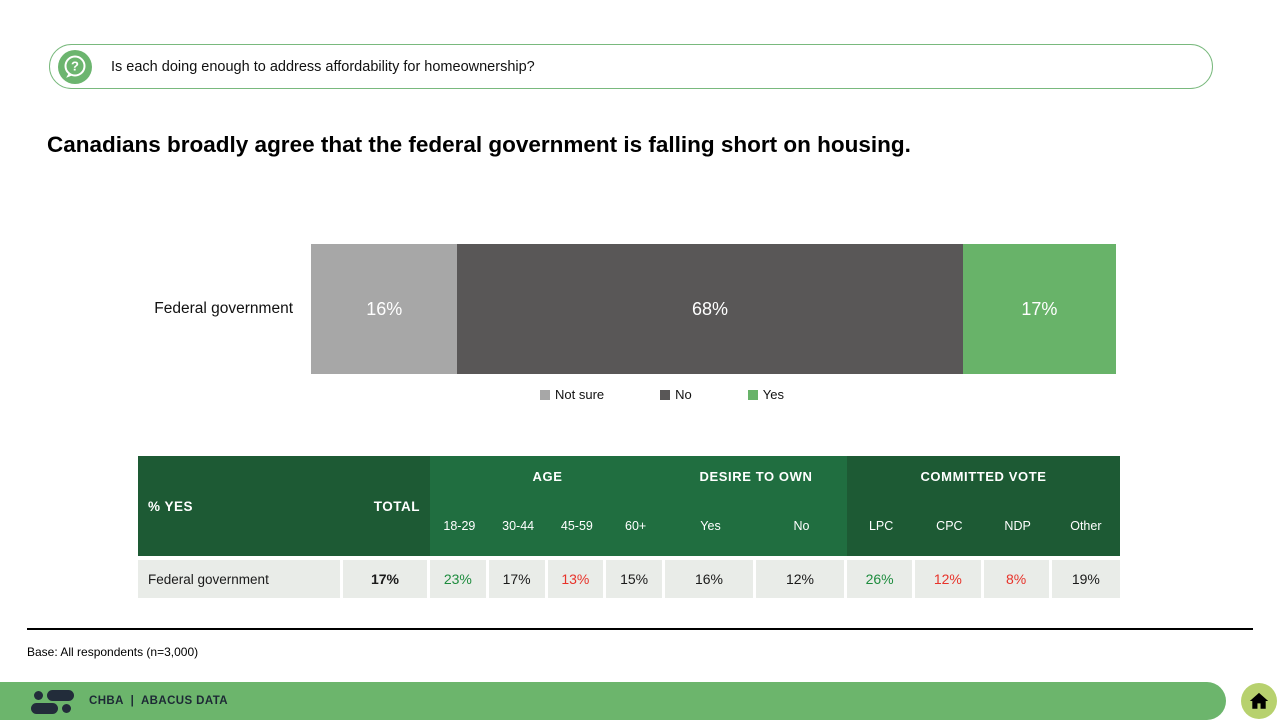 This screenshot has height=720, width=1280. Describe the element at coordinates (577, 579) in the screenshot. I see `data-cell: 13%` at that location.